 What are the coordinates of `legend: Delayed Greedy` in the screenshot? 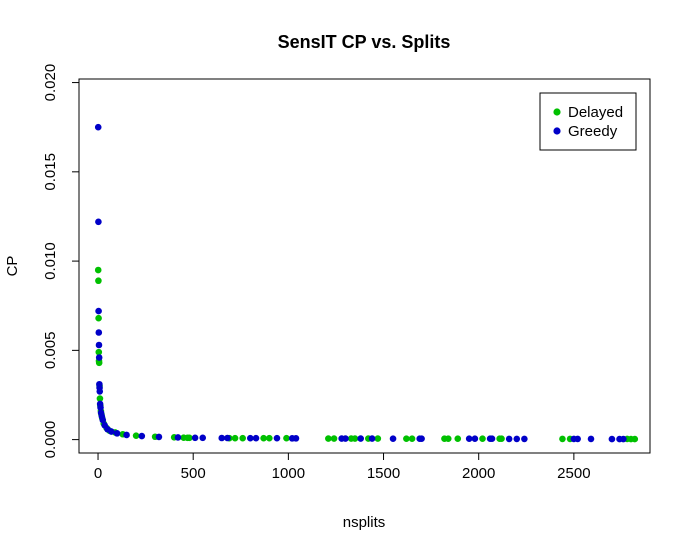 It's located at (588, 121).